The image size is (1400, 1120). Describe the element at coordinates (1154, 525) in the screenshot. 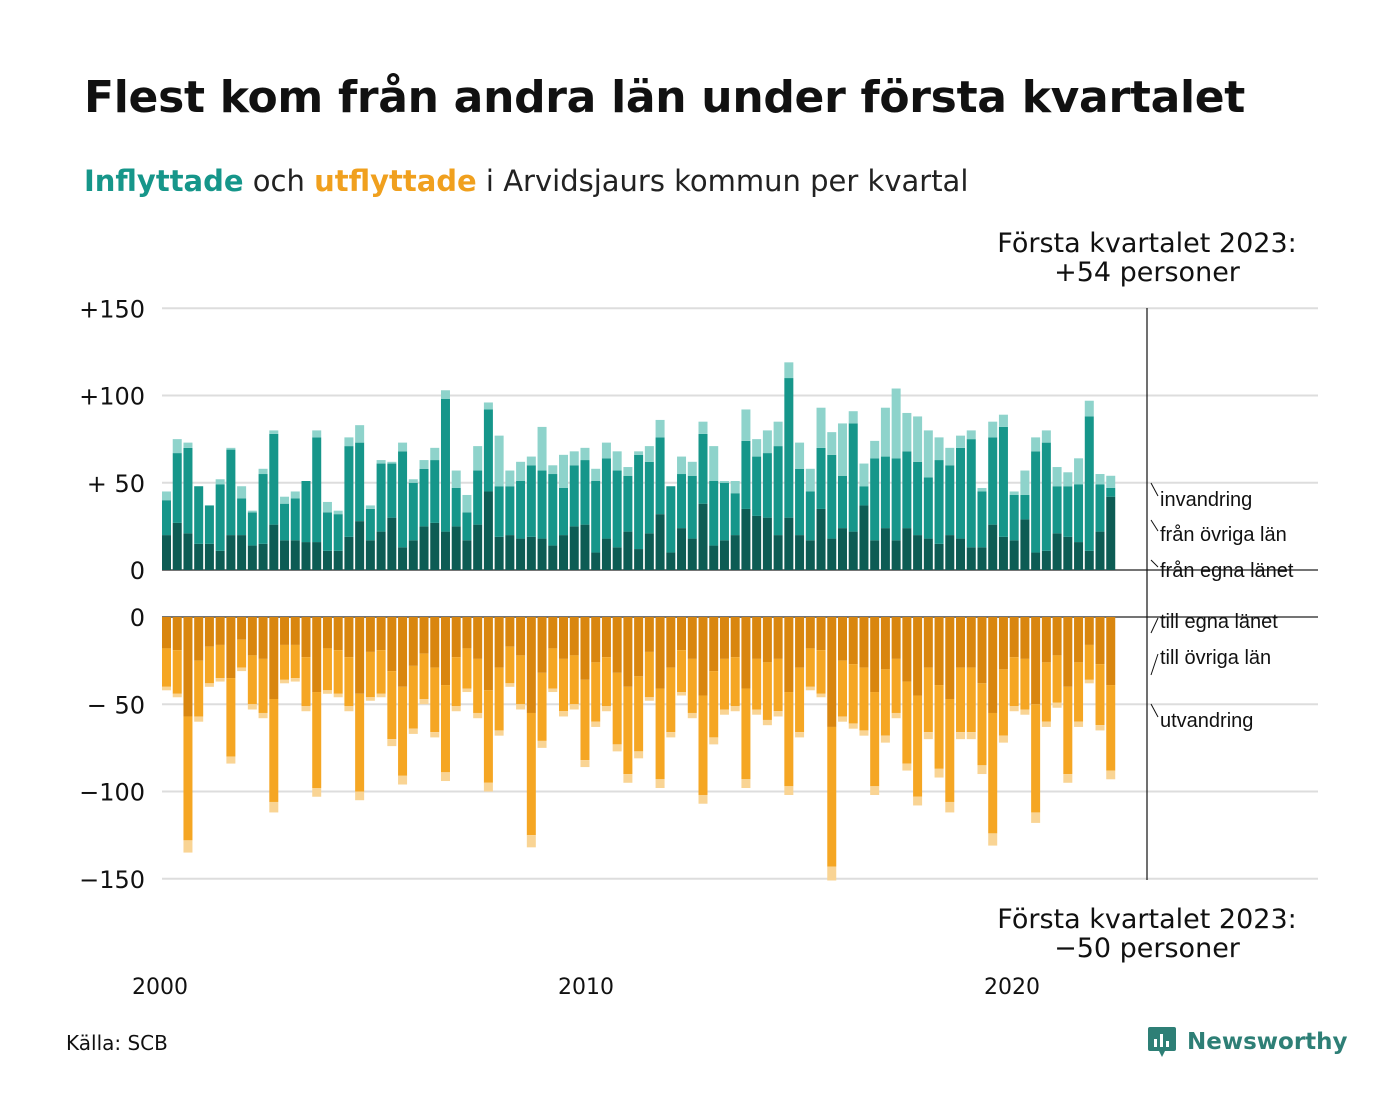

I see `legend-leader` at that location.